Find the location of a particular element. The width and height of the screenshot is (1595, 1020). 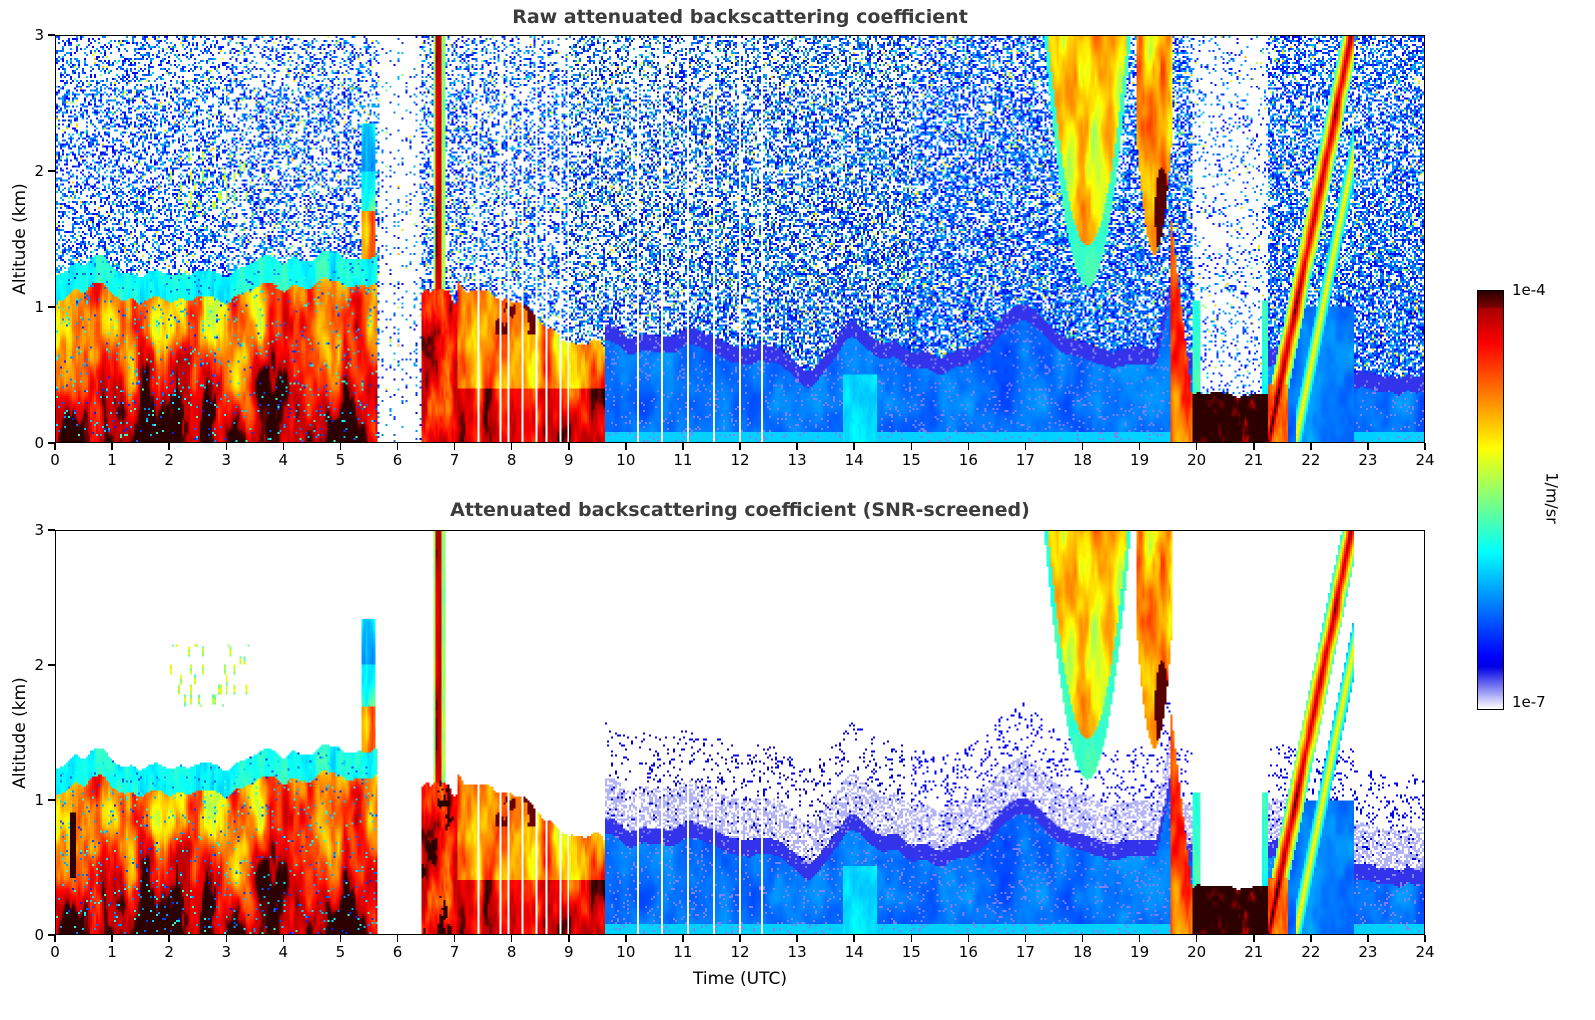

y-tick-label: 1 is located at coordinates (39, 307).